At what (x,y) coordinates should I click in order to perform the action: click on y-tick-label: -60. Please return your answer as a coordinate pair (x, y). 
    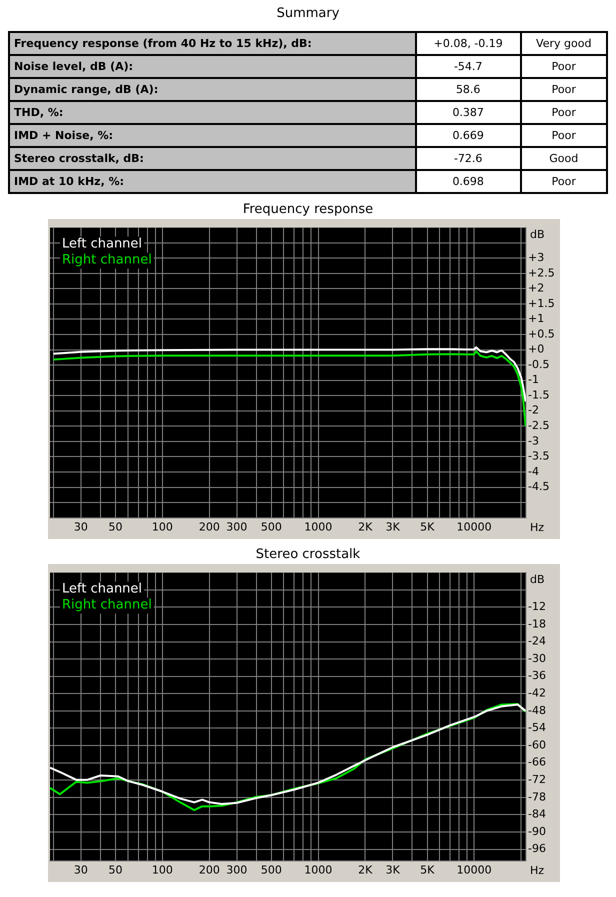
    Looking at the image, I should click on (537, 745).